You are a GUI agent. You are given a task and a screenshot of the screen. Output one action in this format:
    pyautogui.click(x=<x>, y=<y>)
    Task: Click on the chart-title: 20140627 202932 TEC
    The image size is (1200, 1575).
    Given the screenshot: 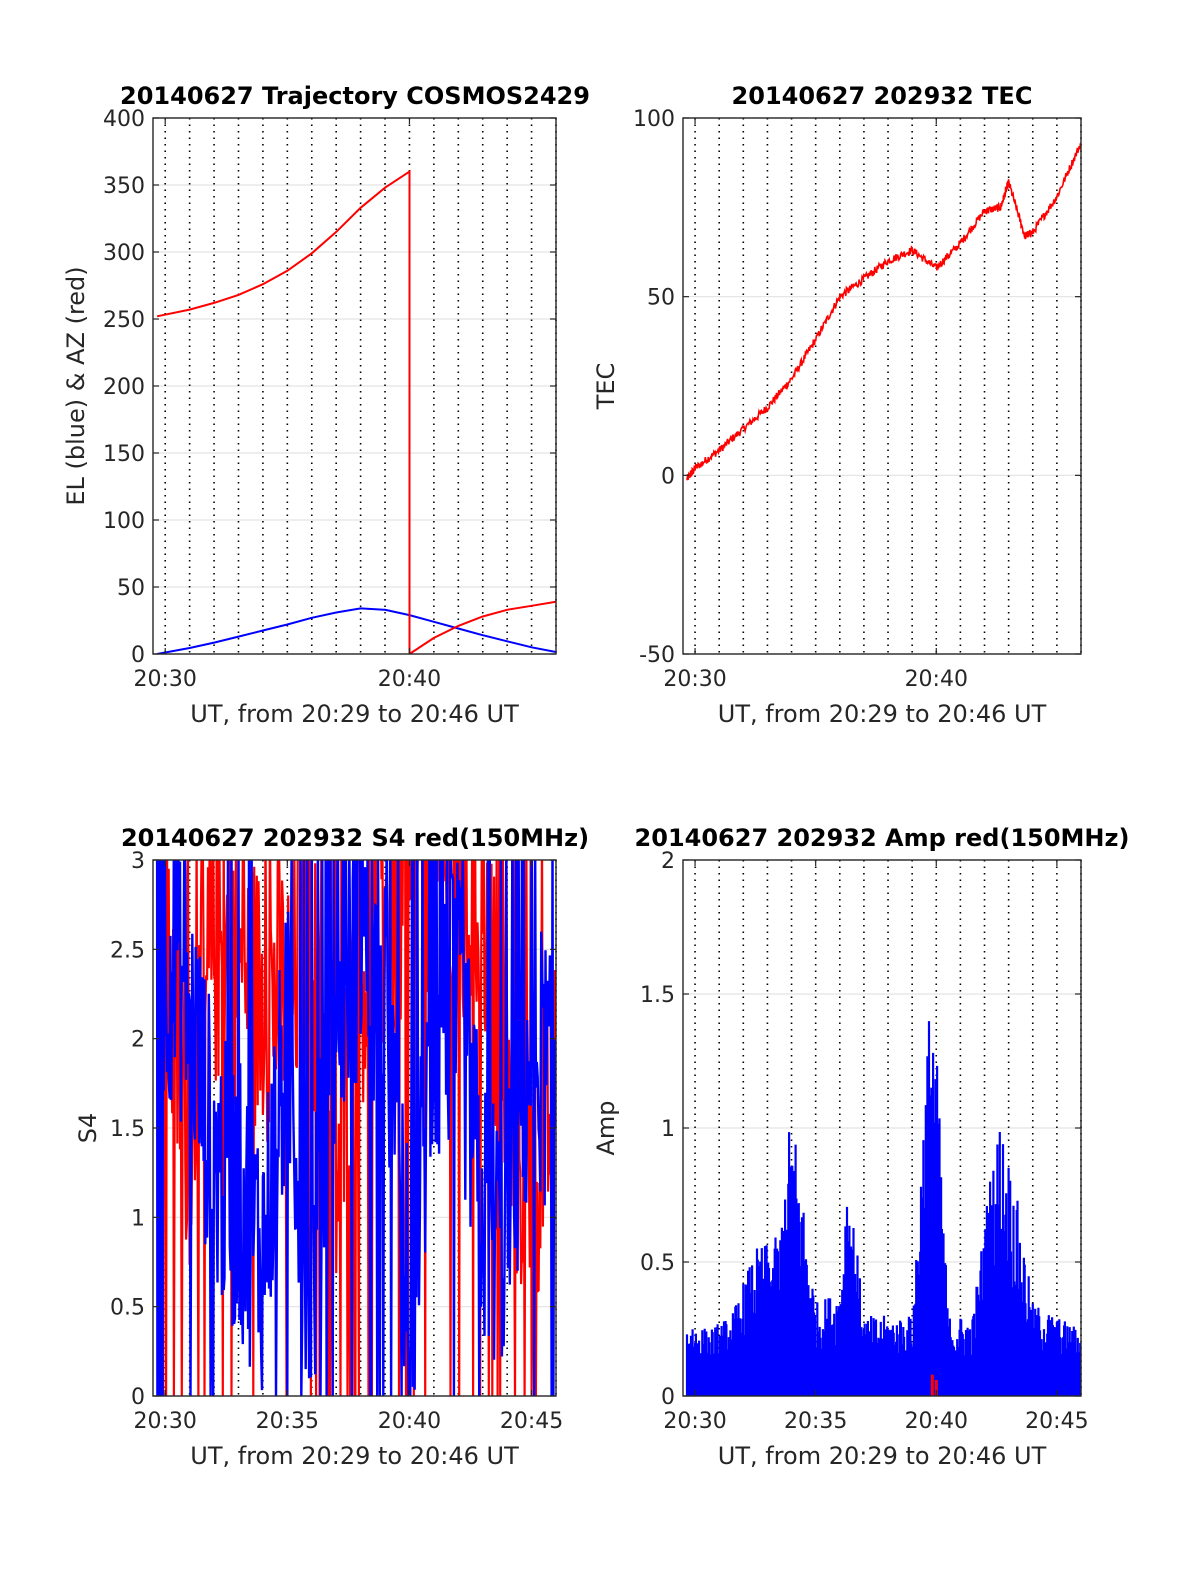 What is the action you would take?
    pyautogui.click(x=882, y=96)
    